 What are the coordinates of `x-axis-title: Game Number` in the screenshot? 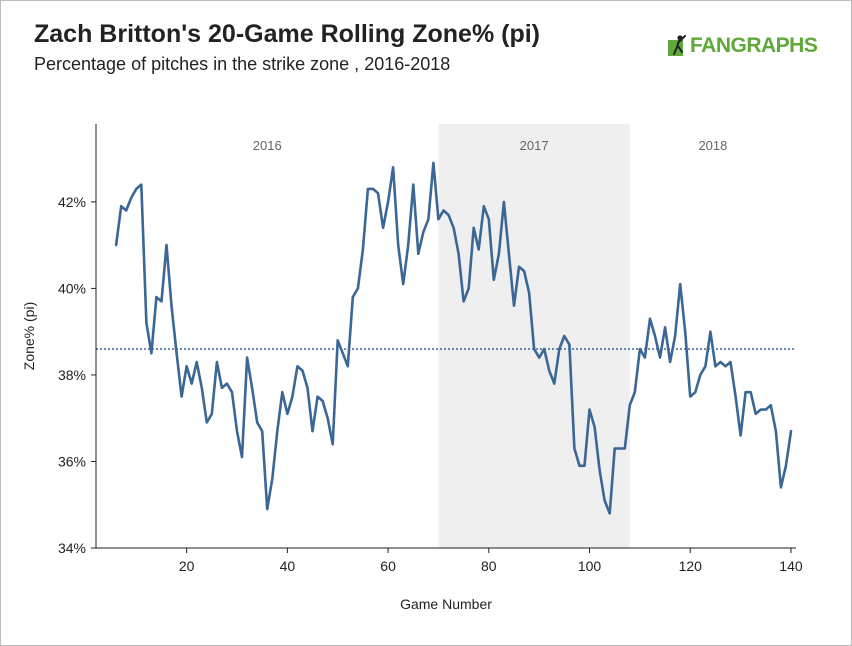 It's located at (446, 604).